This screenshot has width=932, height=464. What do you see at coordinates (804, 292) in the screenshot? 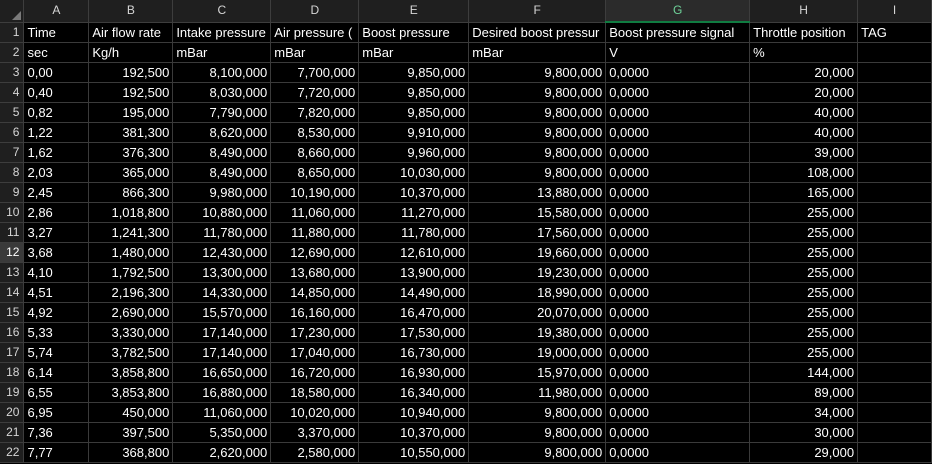
I see `cell-h14: 255,000` at bounding box center [804, 292].